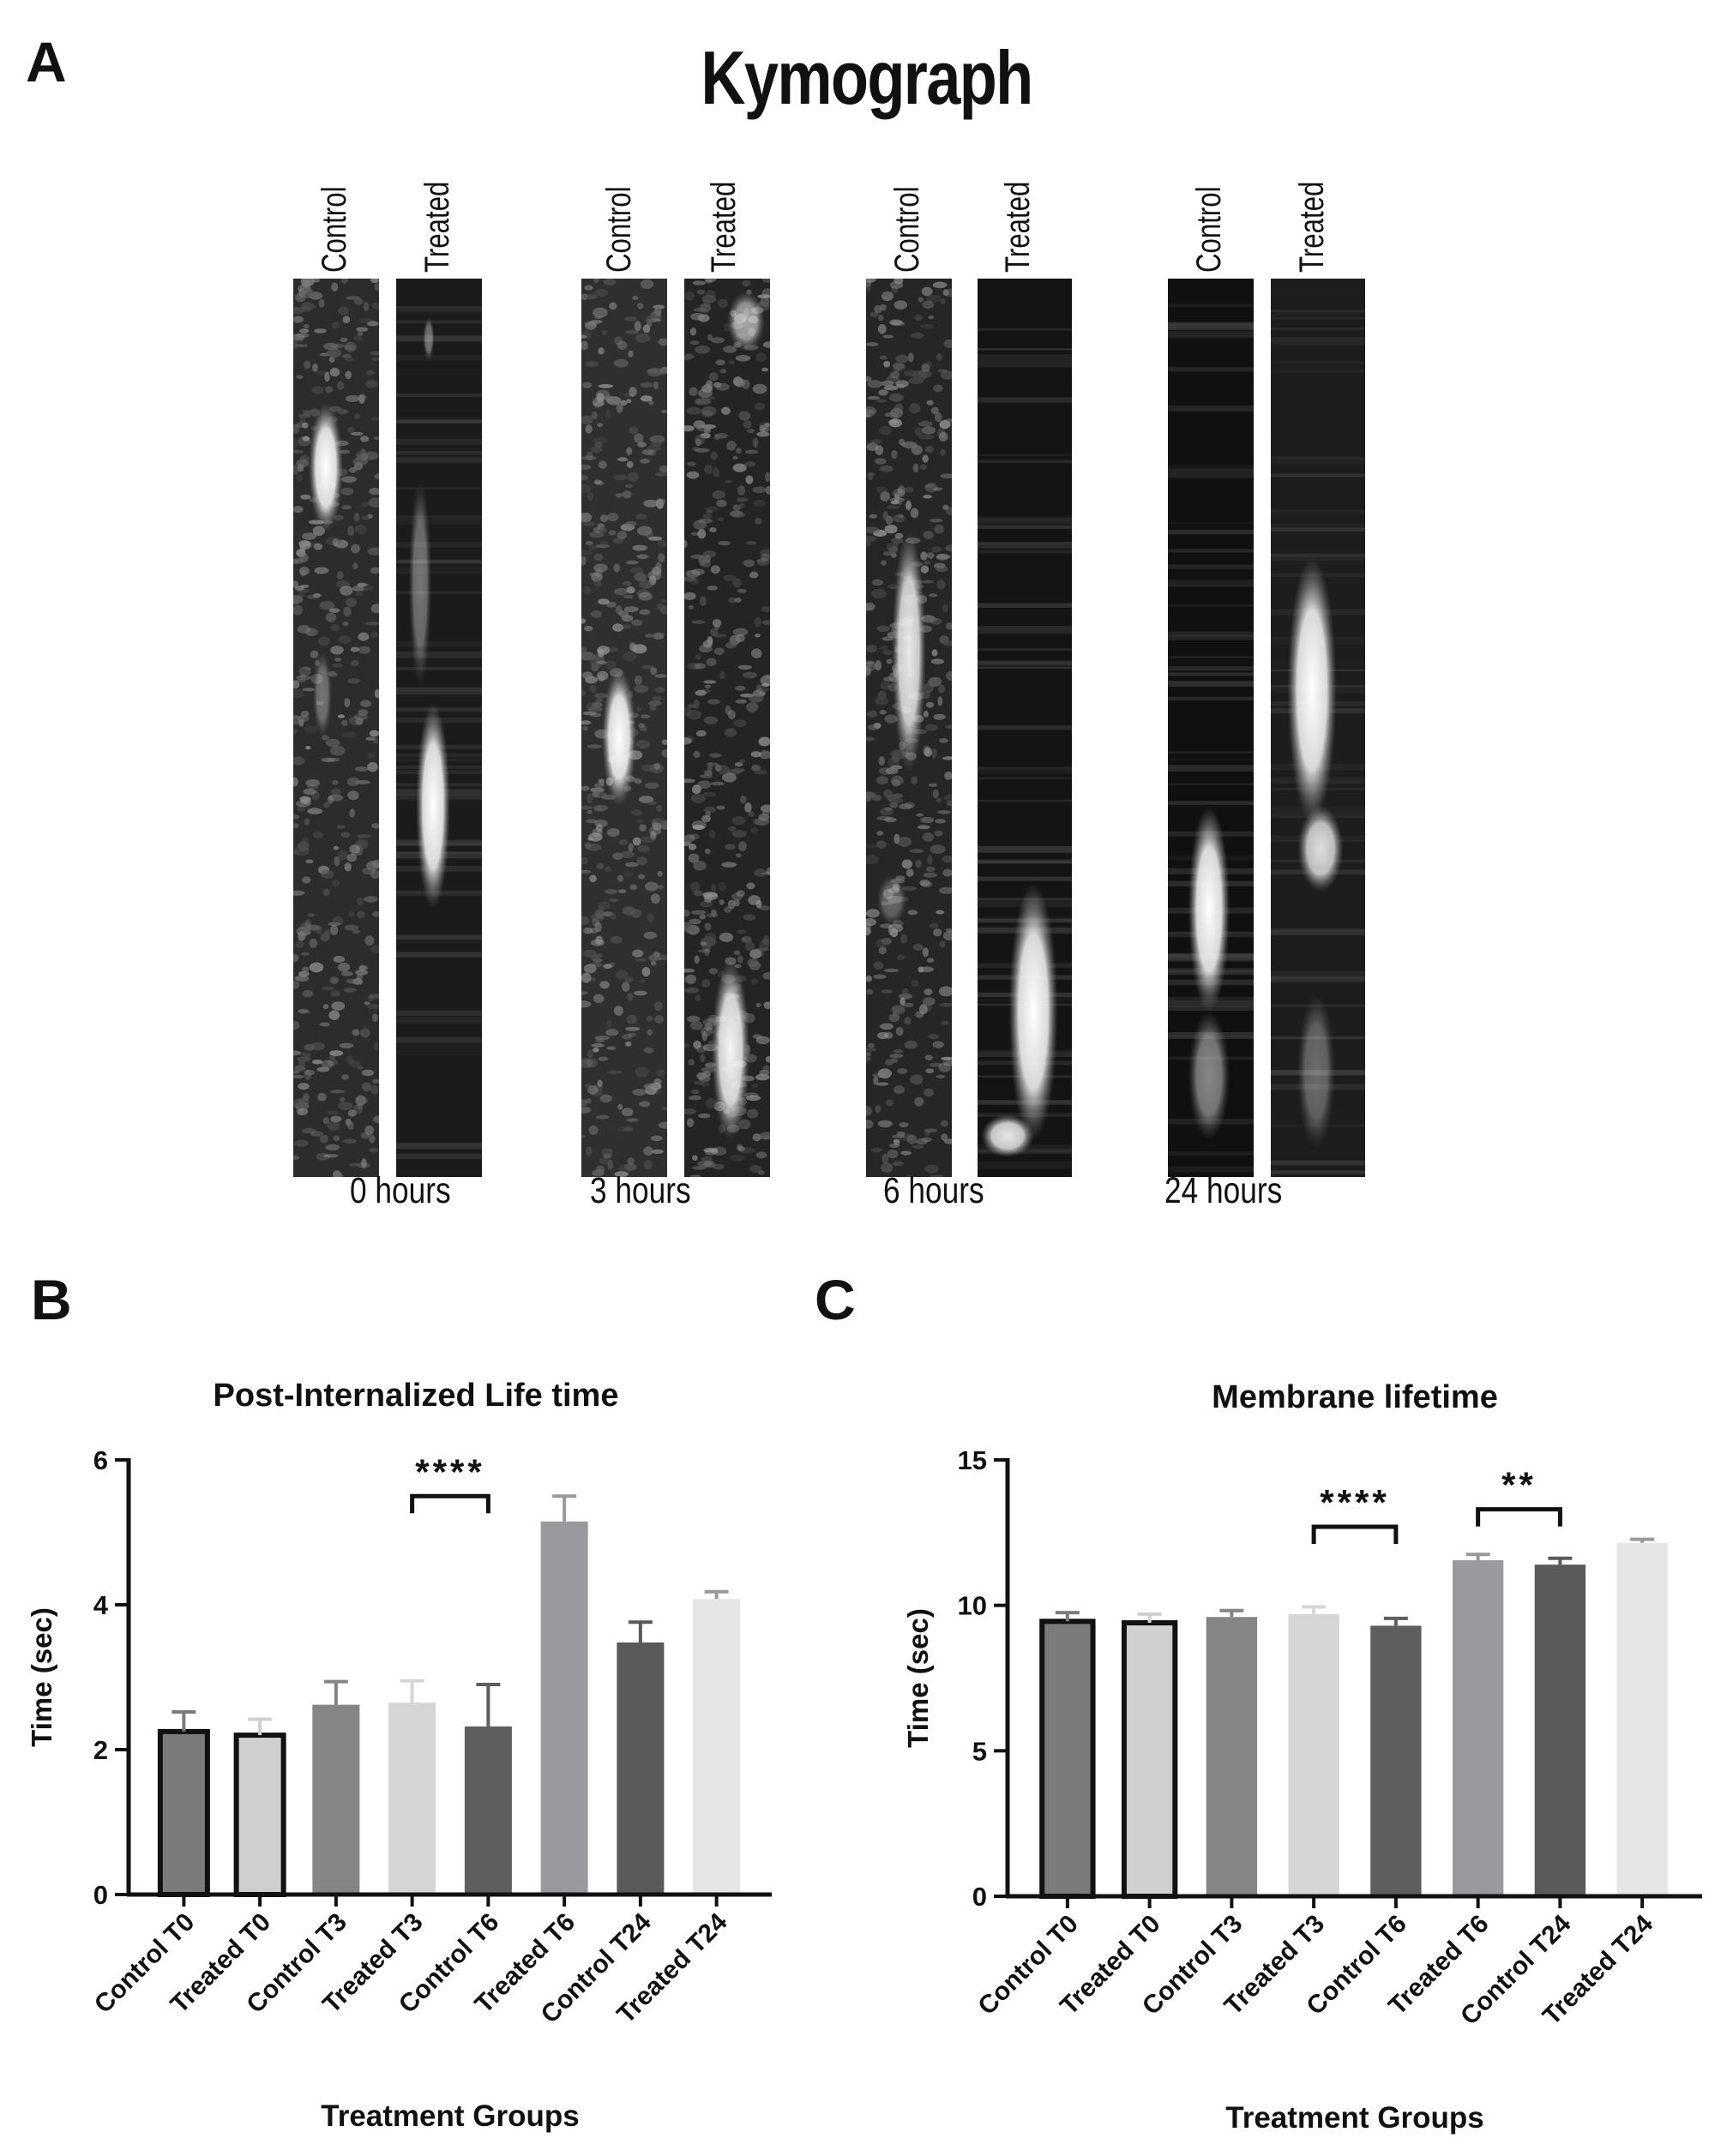  What do you see at coordinates (1519, 1485) in the screenshot?
I see `significance-label: **` at bounding box center [1519, 1485].